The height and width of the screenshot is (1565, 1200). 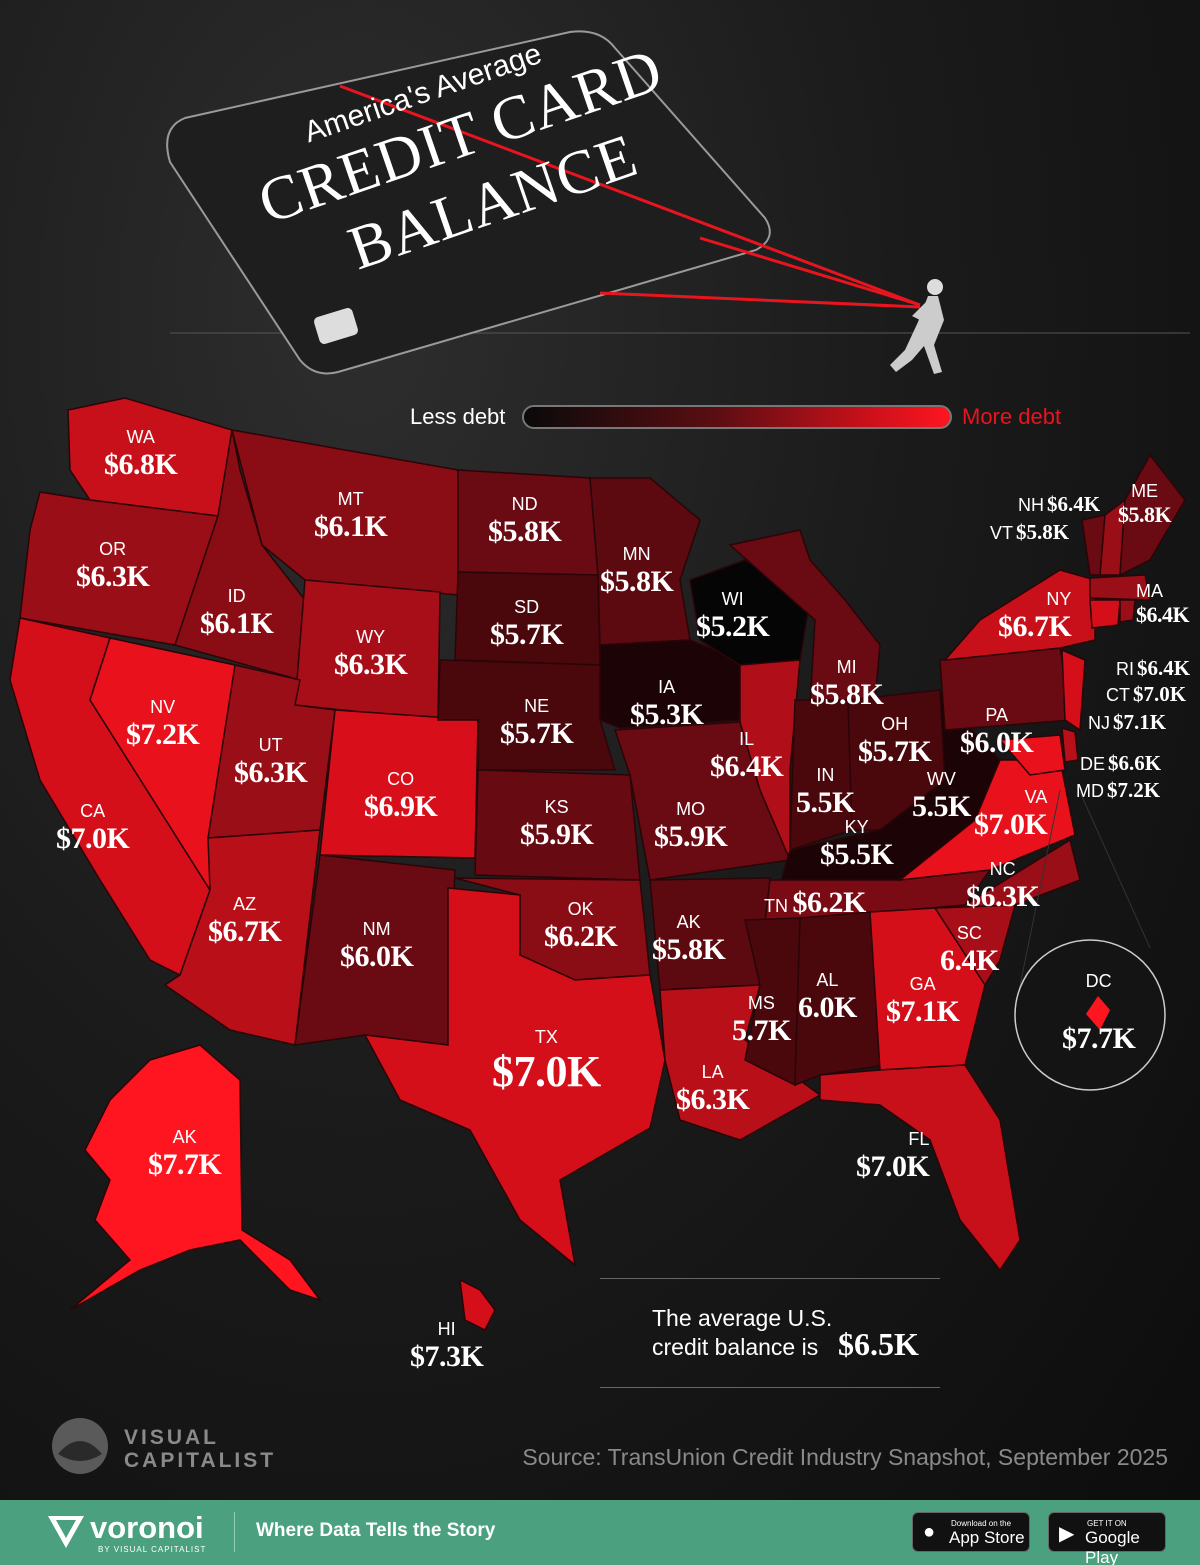 What do you see at coordinates (1003, 886) in the screenshot?
I see `label-NC: NC $6.3K` at bounding box center [1003, 886].